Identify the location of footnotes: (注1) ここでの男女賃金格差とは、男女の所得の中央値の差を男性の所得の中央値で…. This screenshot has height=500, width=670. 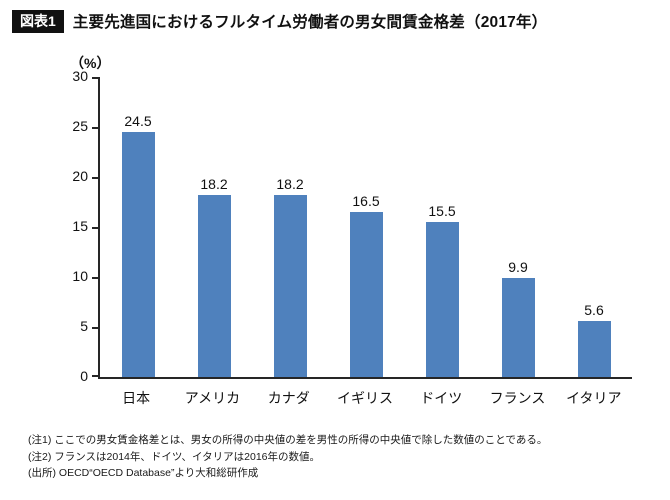
(344, 457).